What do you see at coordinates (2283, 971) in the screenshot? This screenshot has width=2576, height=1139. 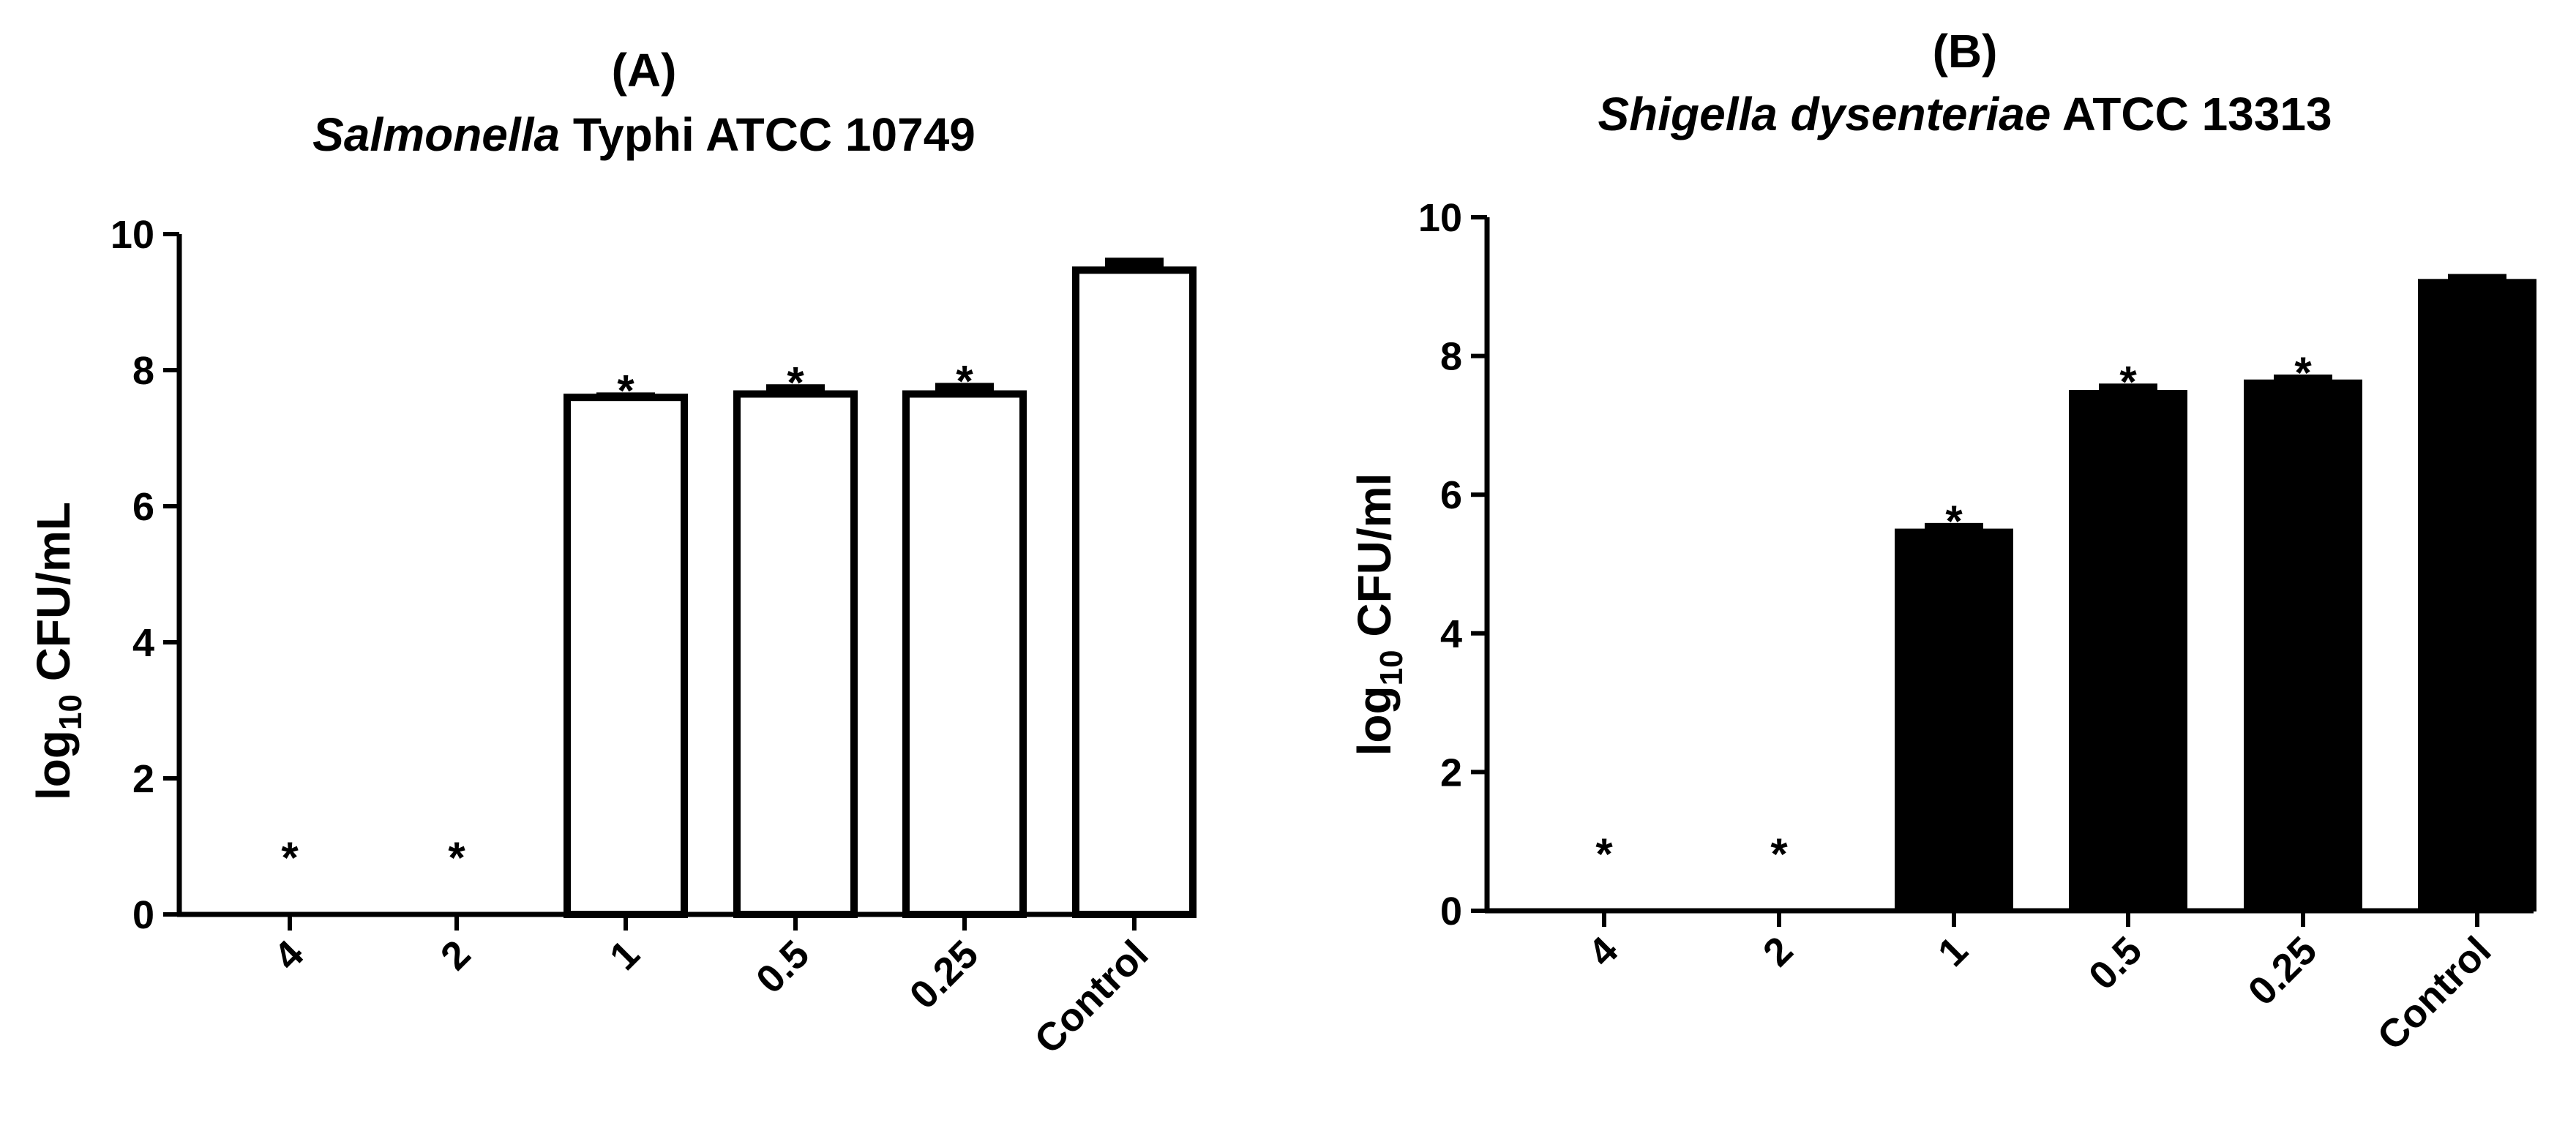 I see `panel-b-category-label: 0.25` at bounding box center [2283, 971].